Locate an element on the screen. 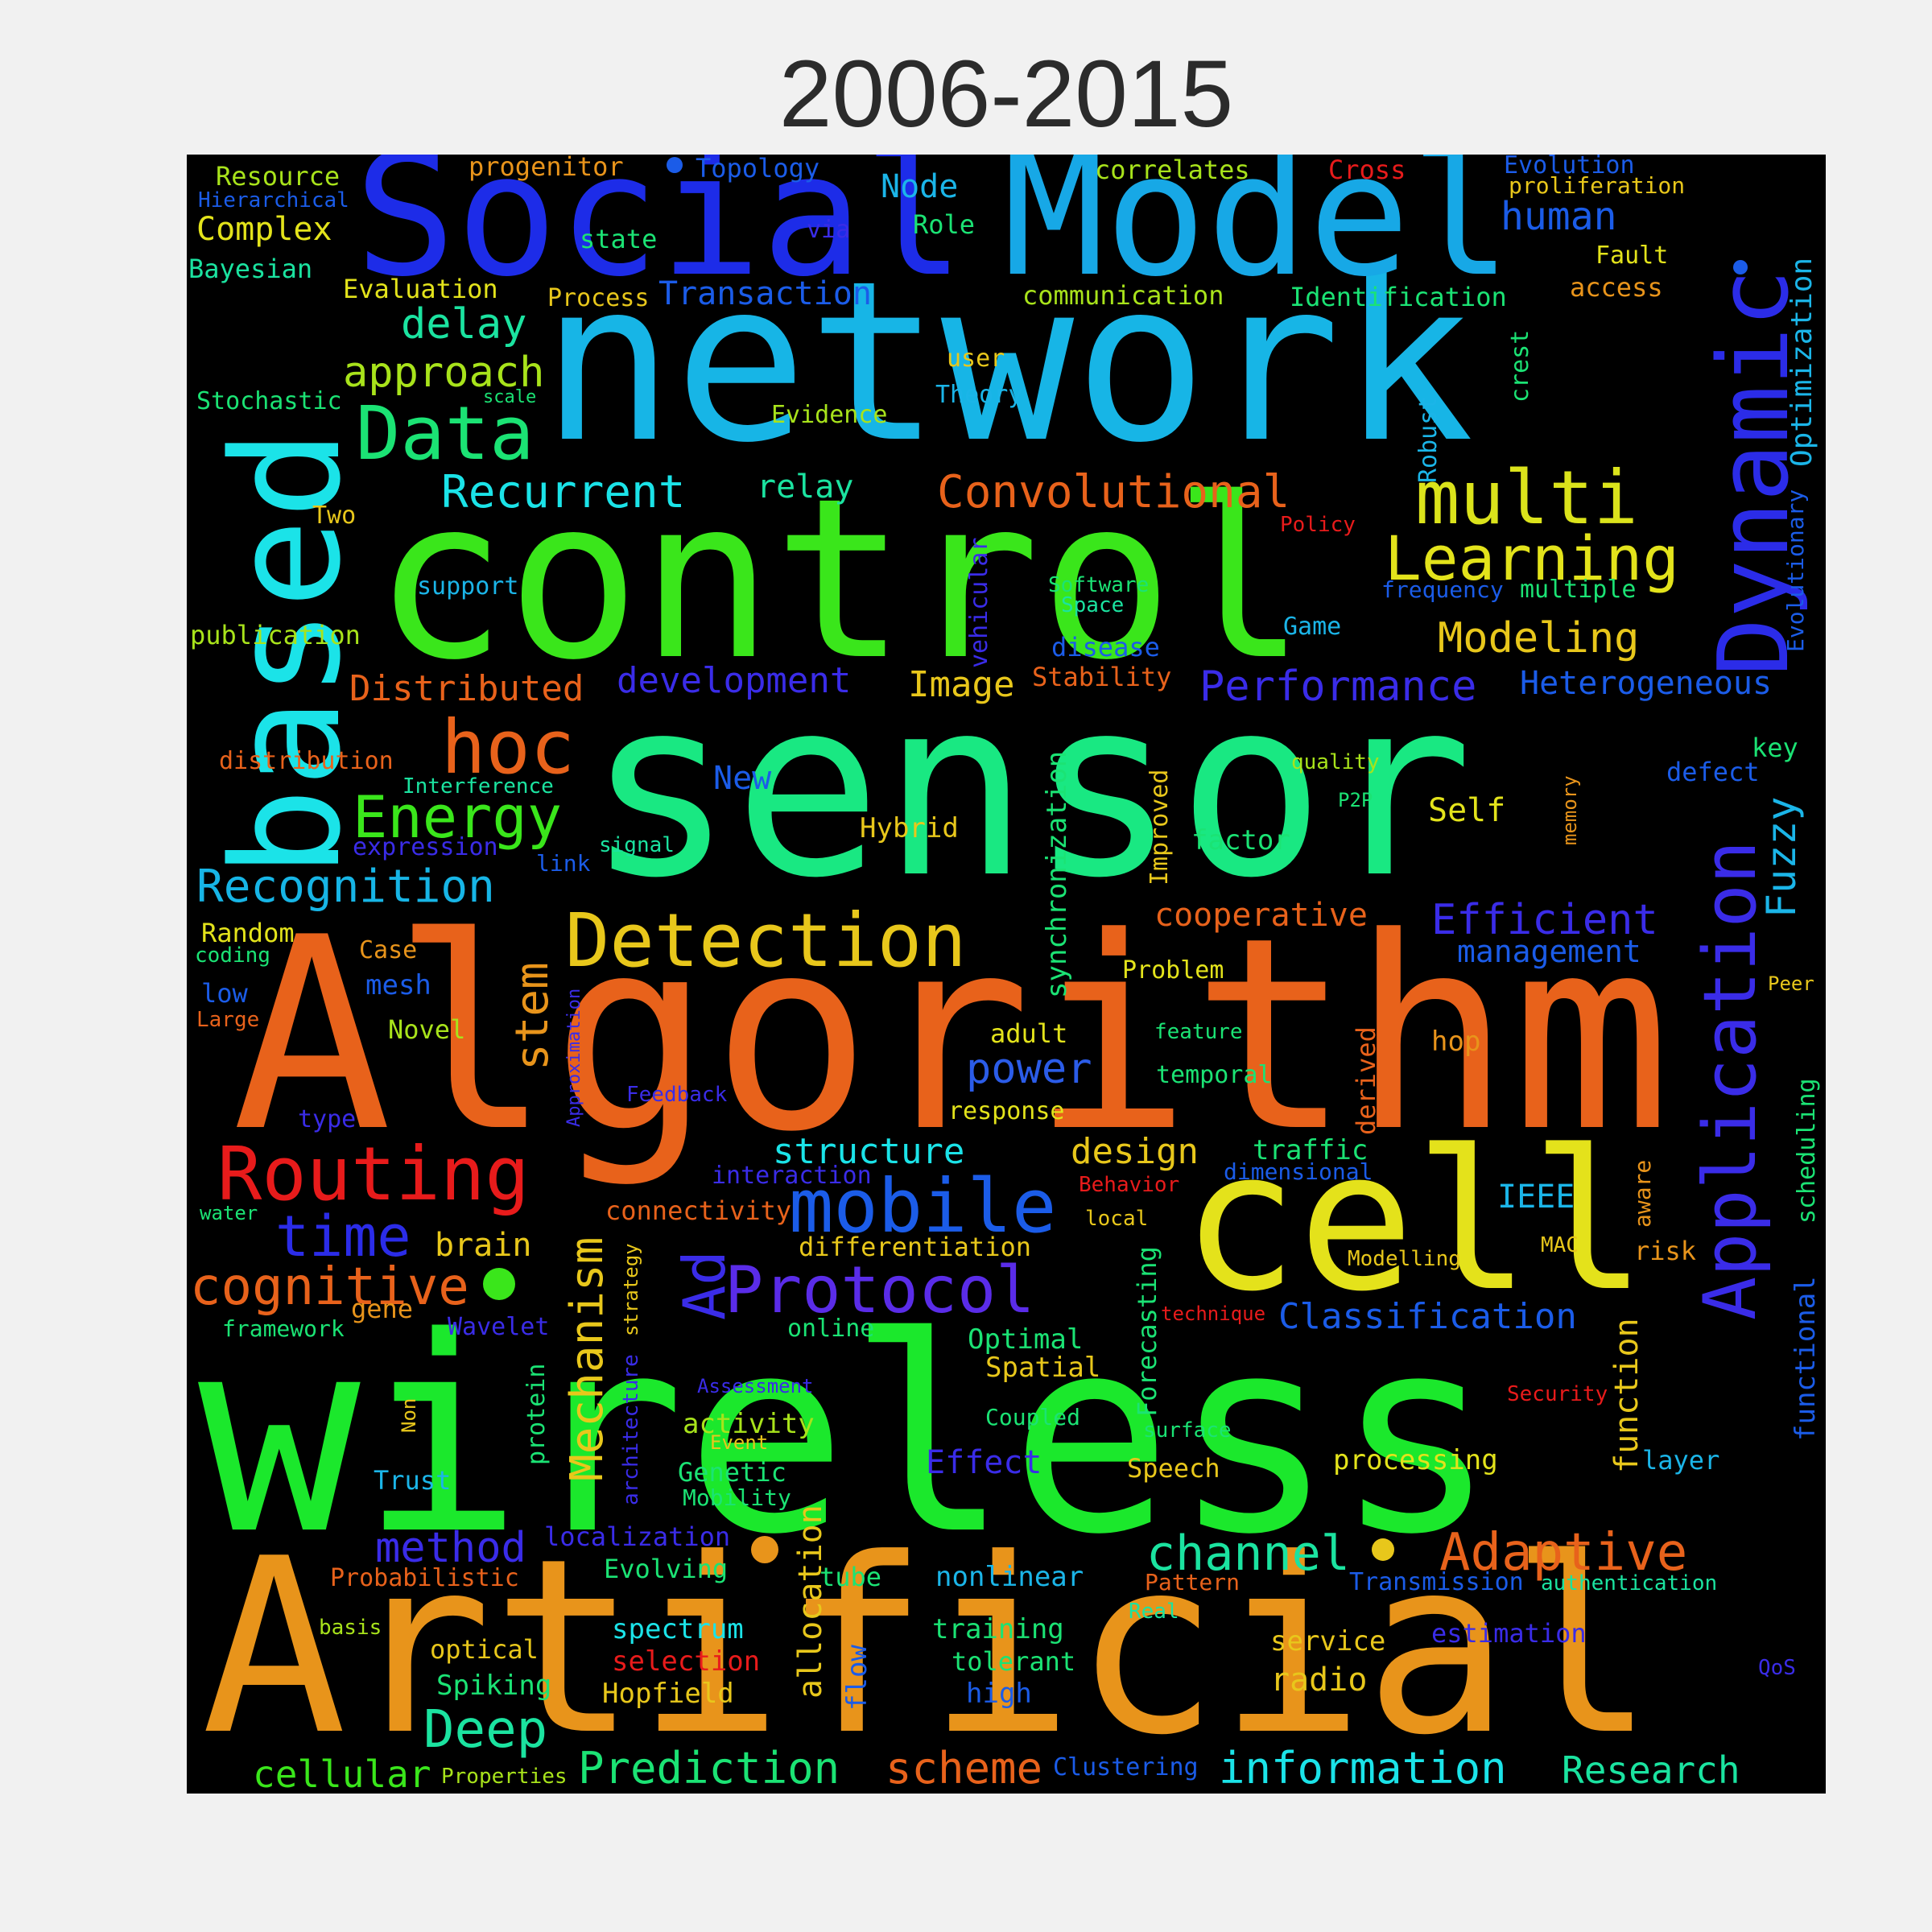 The height and width of the screenshot is (1932, 1932). cloud-word-clustering: Clustering is located at coordinates (1126, 1767).